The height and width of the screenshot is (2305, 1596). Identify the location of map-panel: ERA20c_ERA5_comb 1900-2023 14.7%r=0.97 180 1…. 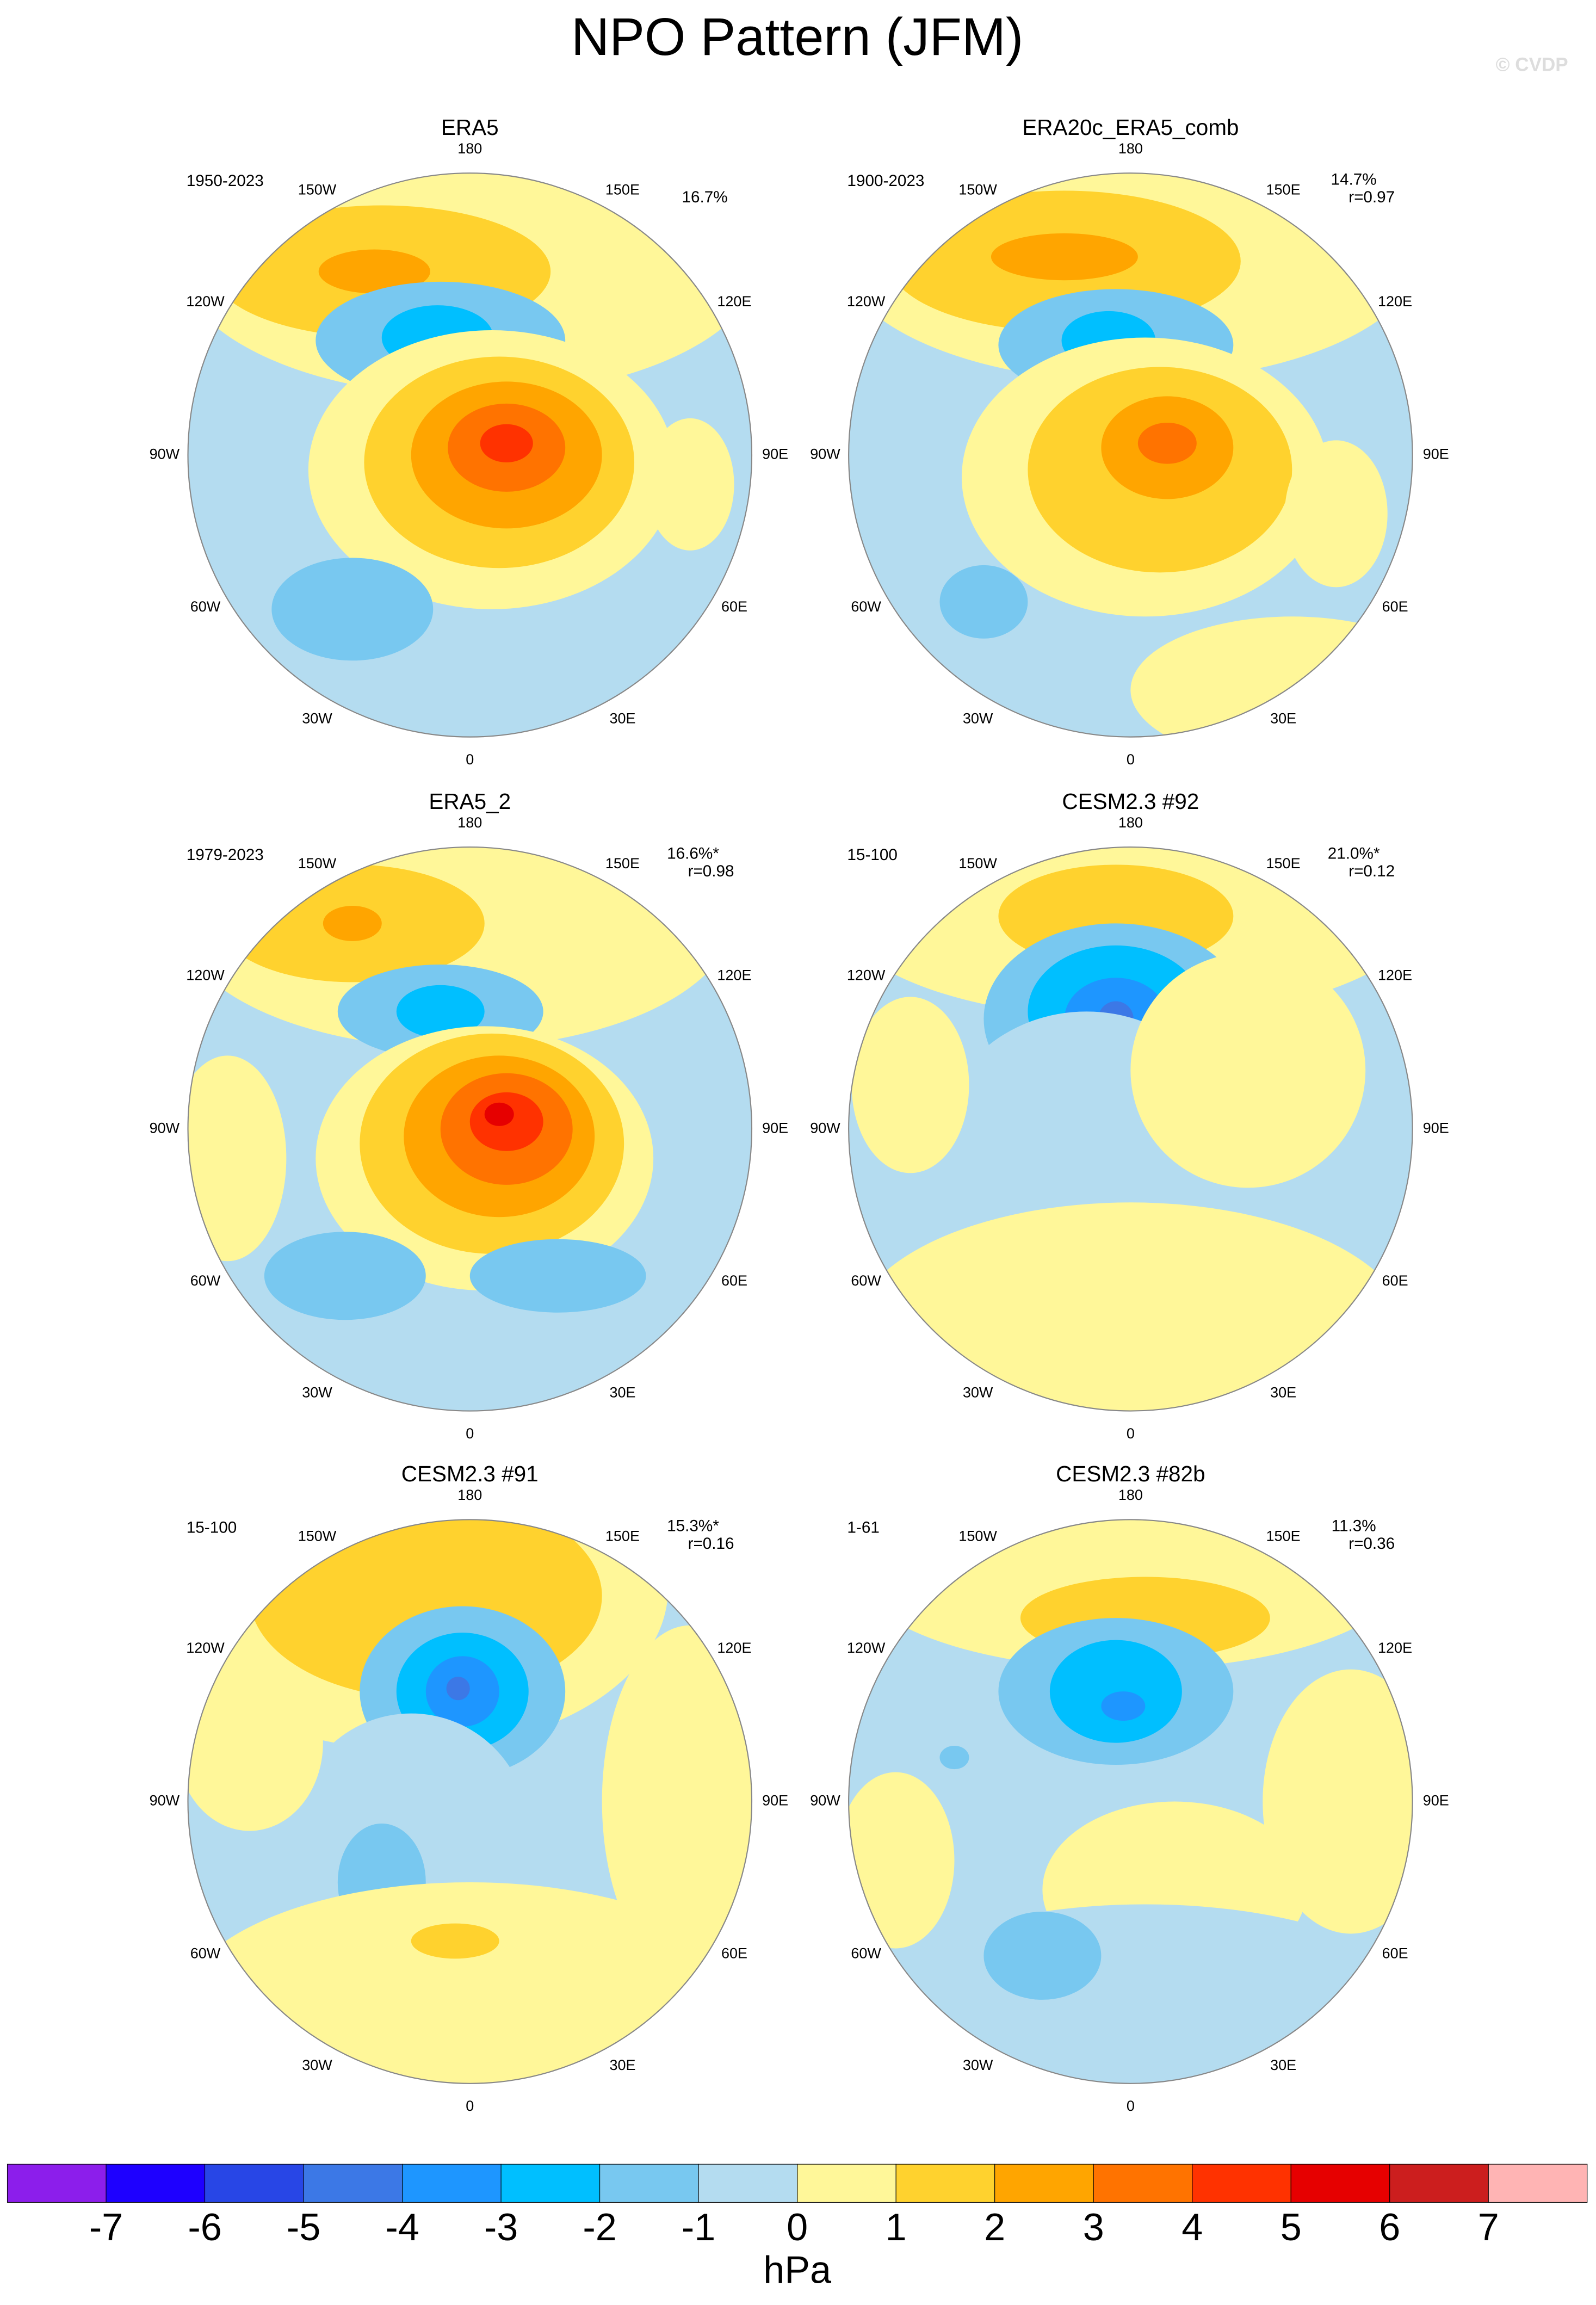
(1129, 441).